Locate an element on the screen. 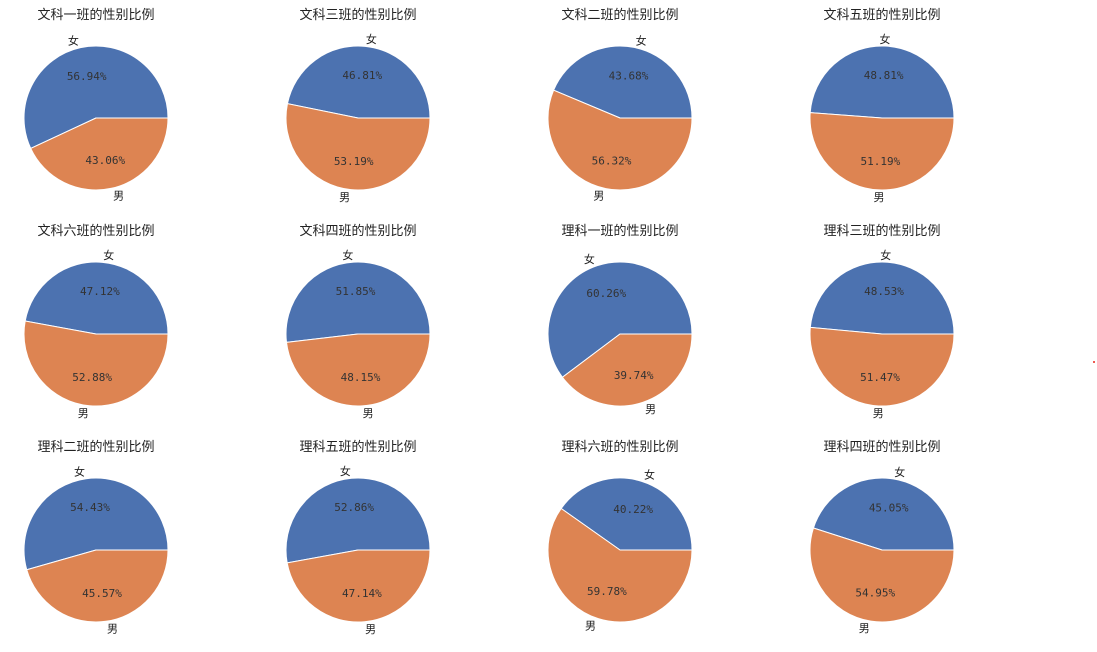 This screenshot has width=1097, height=652. slice-percent-label: 52.88% is located at coordinates (92, 377).